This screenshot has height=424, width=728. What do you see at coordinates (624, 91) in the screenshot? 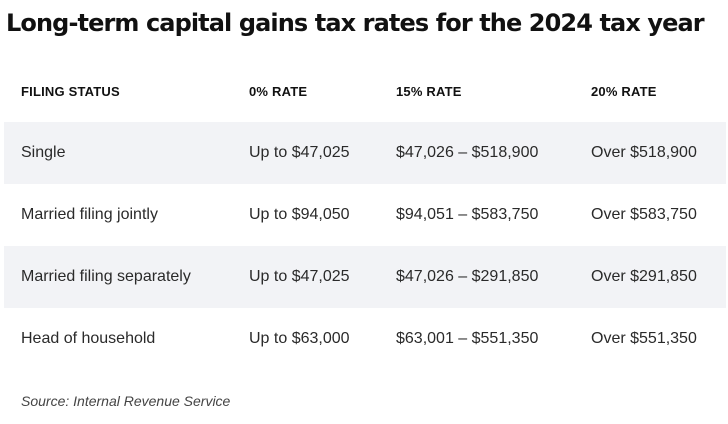
I see `header-twenty-percent-rate: 20% RATE` at bounding box center [624, 91].